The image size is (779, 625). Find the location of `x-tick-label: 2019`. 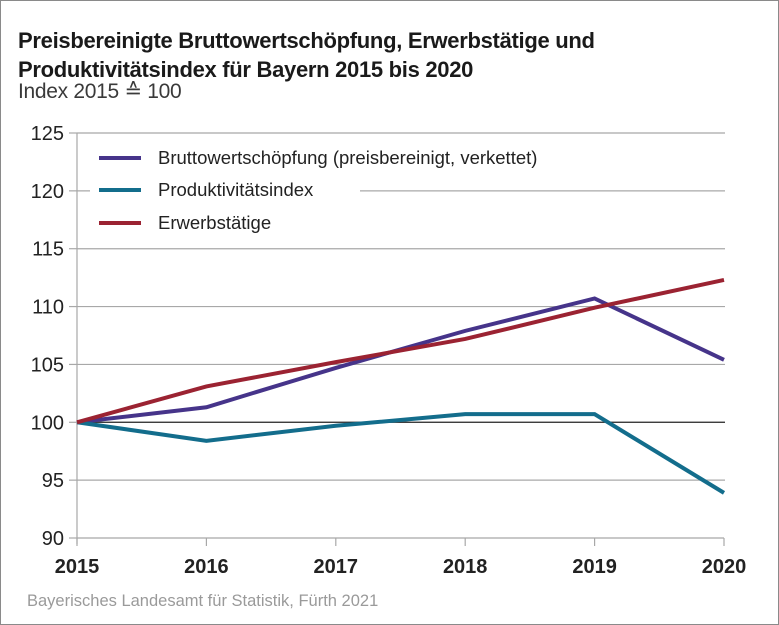

x-tick-label: 2019 is located at coordinates (594, 567).